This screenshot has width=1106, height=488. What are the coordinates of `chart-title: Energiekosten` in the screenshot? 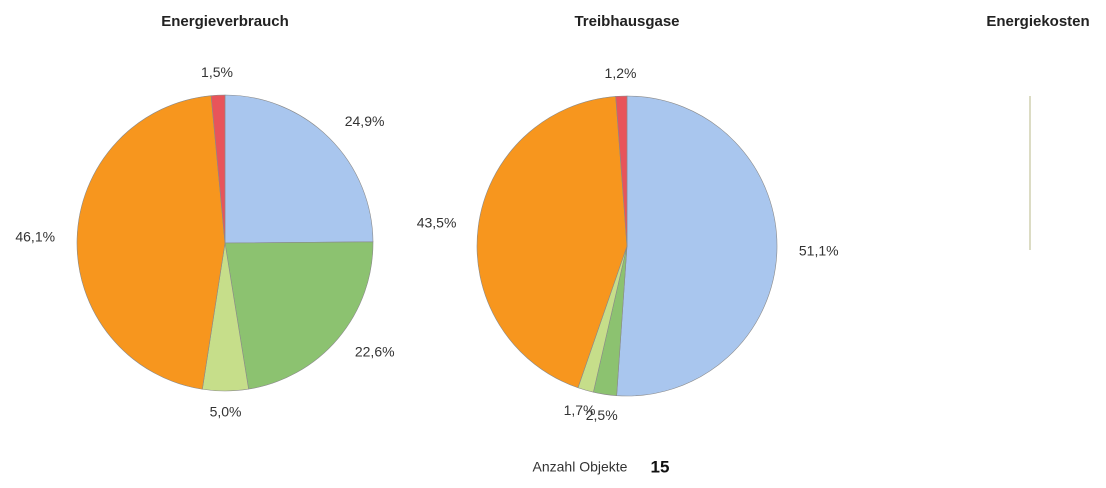 It's located at (1037, 21).